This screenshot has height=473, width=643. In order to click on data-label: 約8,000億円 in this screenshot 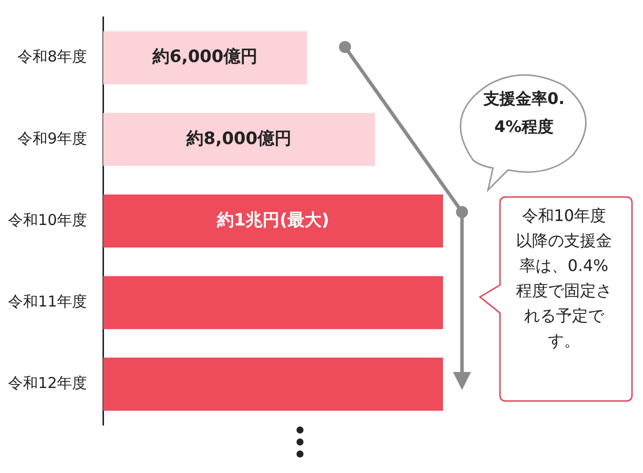, I will do `click(239, 138)`.